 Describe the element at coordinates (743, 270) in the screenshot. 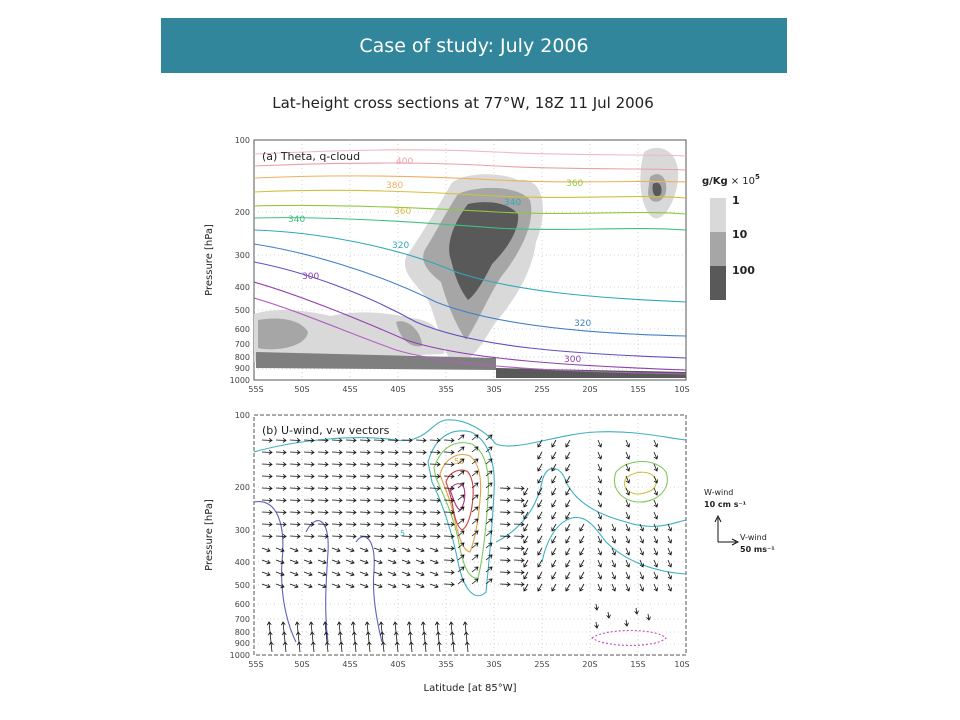

I see `colorbar-level-100: 100` at that location.